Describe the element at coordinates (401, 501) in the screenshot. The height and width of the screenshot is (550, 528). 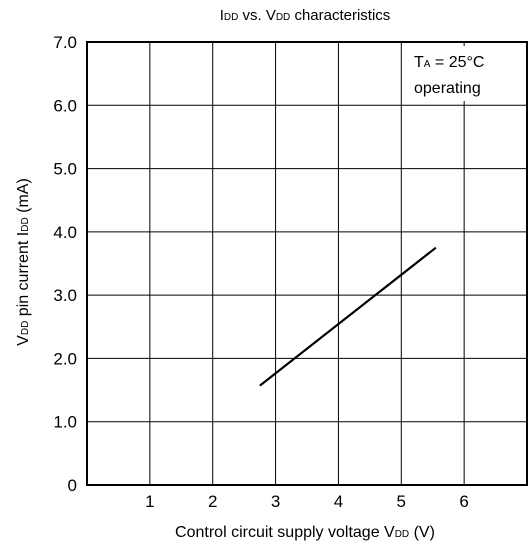
I see `x-tick-label: 5` at that location.